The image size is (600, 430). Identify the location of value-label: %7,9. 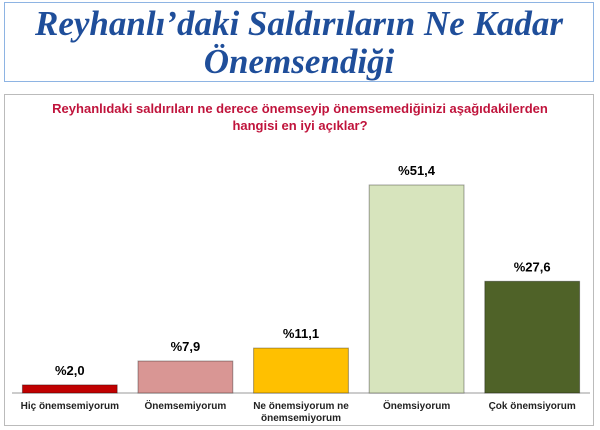
(186, 346).